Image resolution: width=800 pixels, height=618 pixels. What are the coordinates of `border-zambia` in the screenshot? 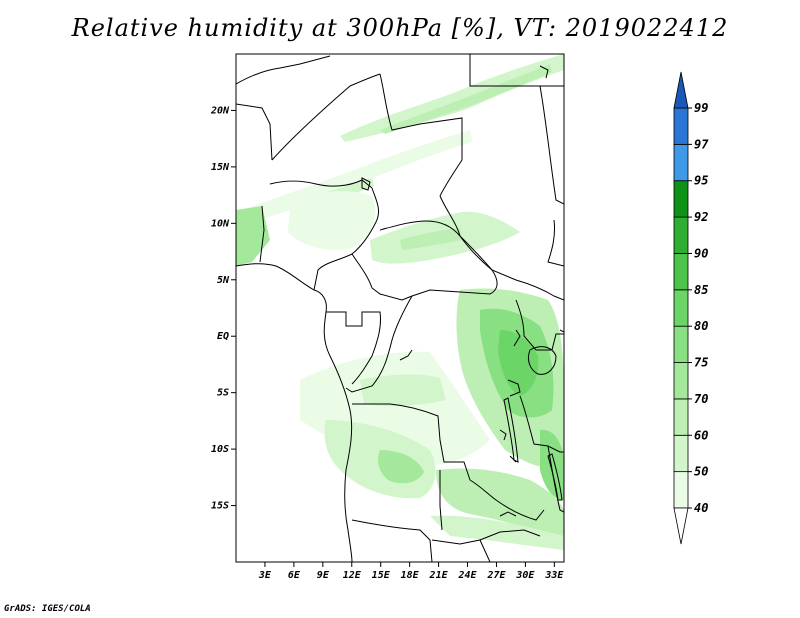 It's located at (507, 500).